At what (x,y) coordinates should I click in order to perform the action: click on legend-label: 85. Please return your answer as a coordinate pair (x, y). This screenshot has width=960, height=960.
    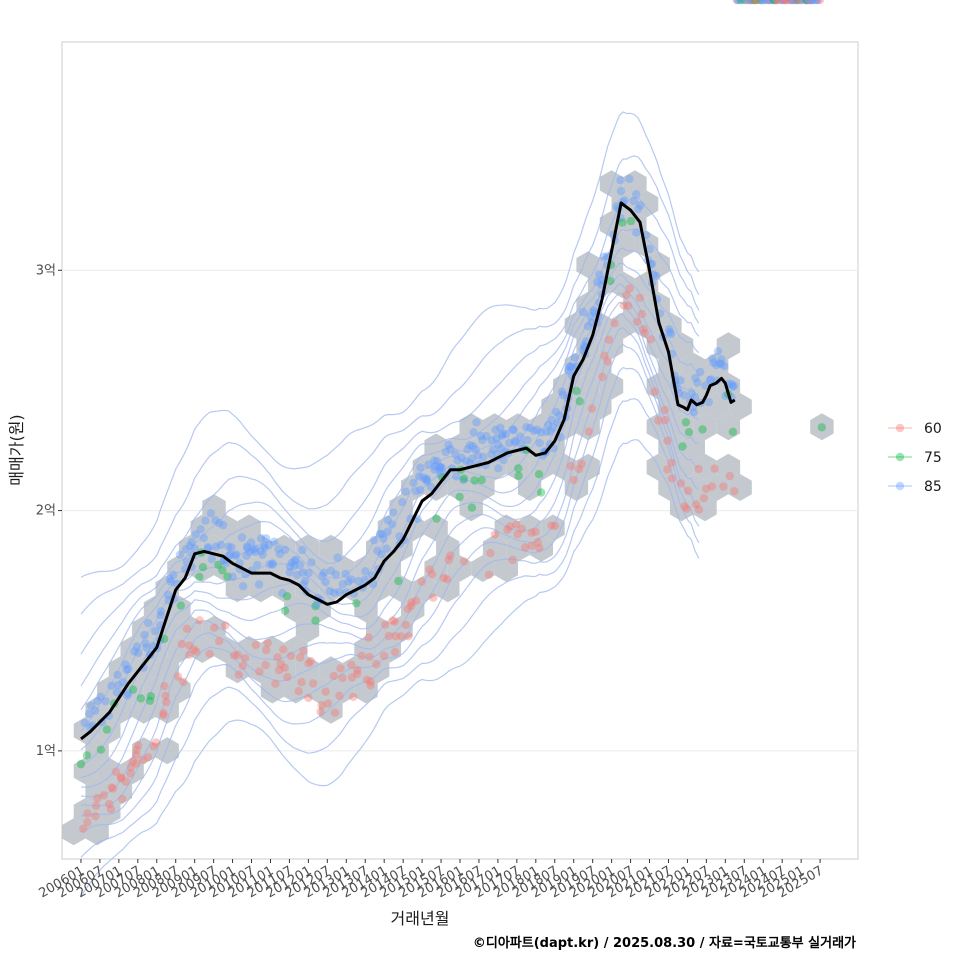
    Looking at the image, I should click on (933, 487).